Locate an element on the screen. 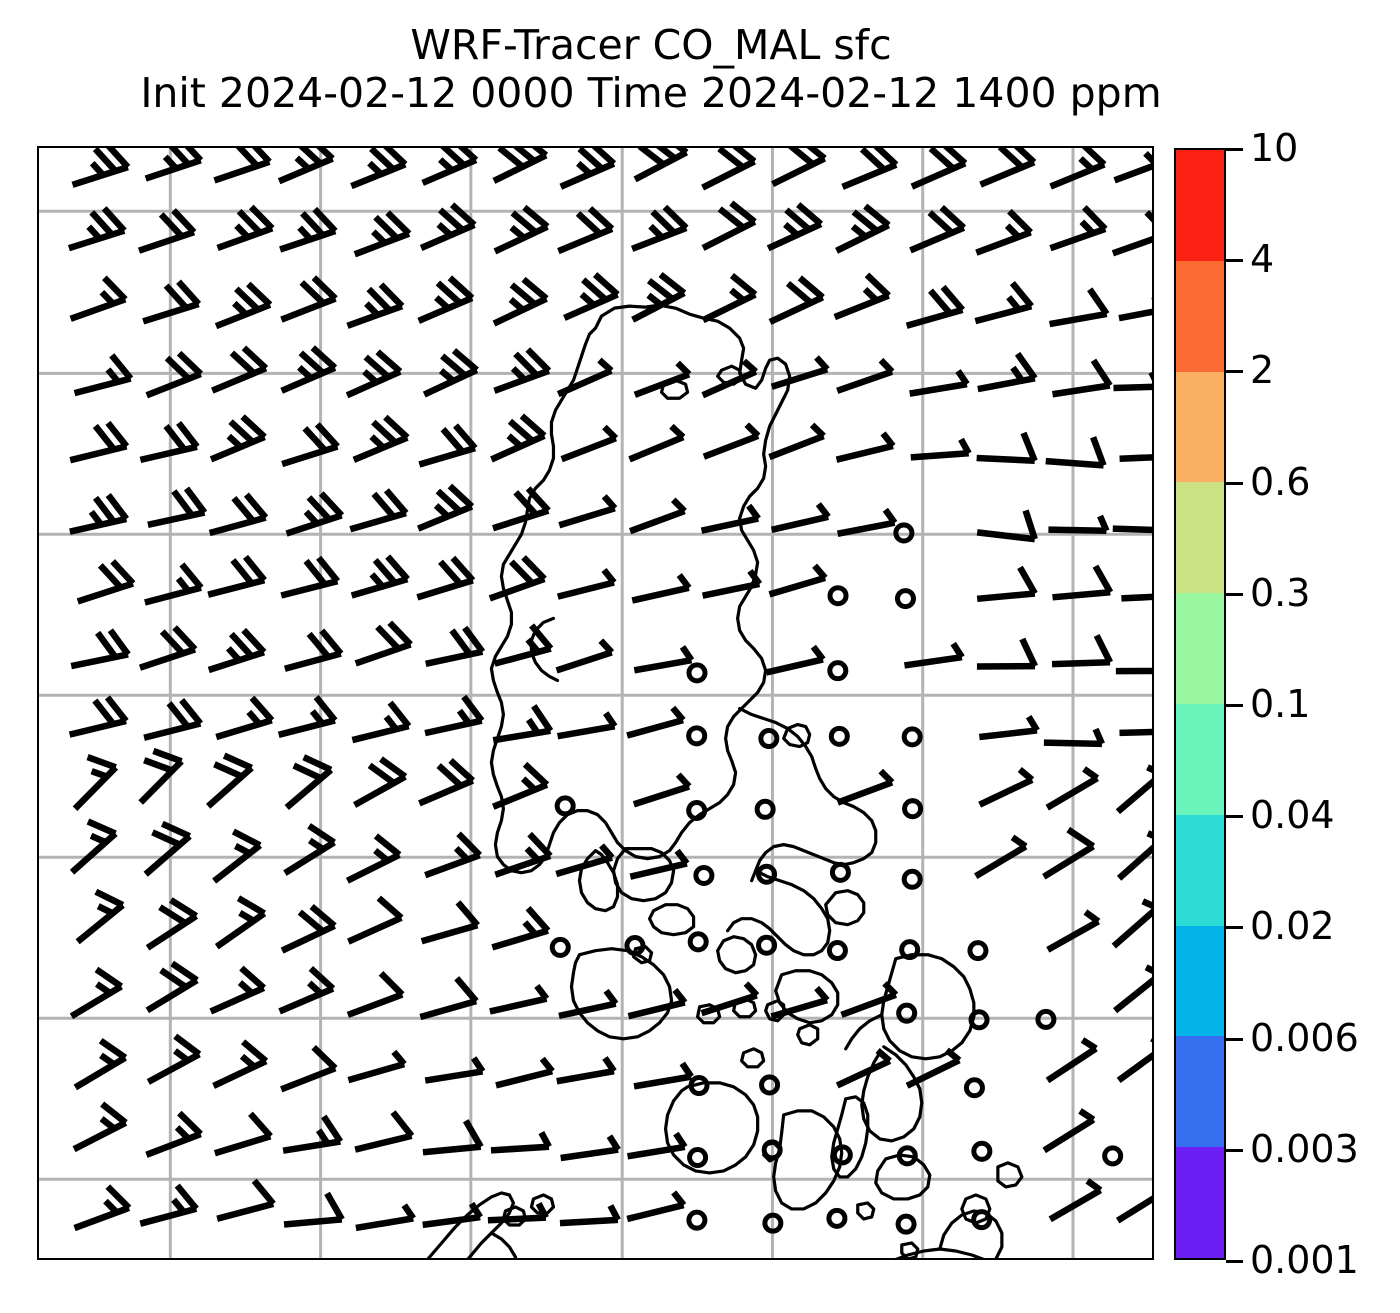  colorbar-tick-label: 0.02 is located at coordinates (1292, 926).